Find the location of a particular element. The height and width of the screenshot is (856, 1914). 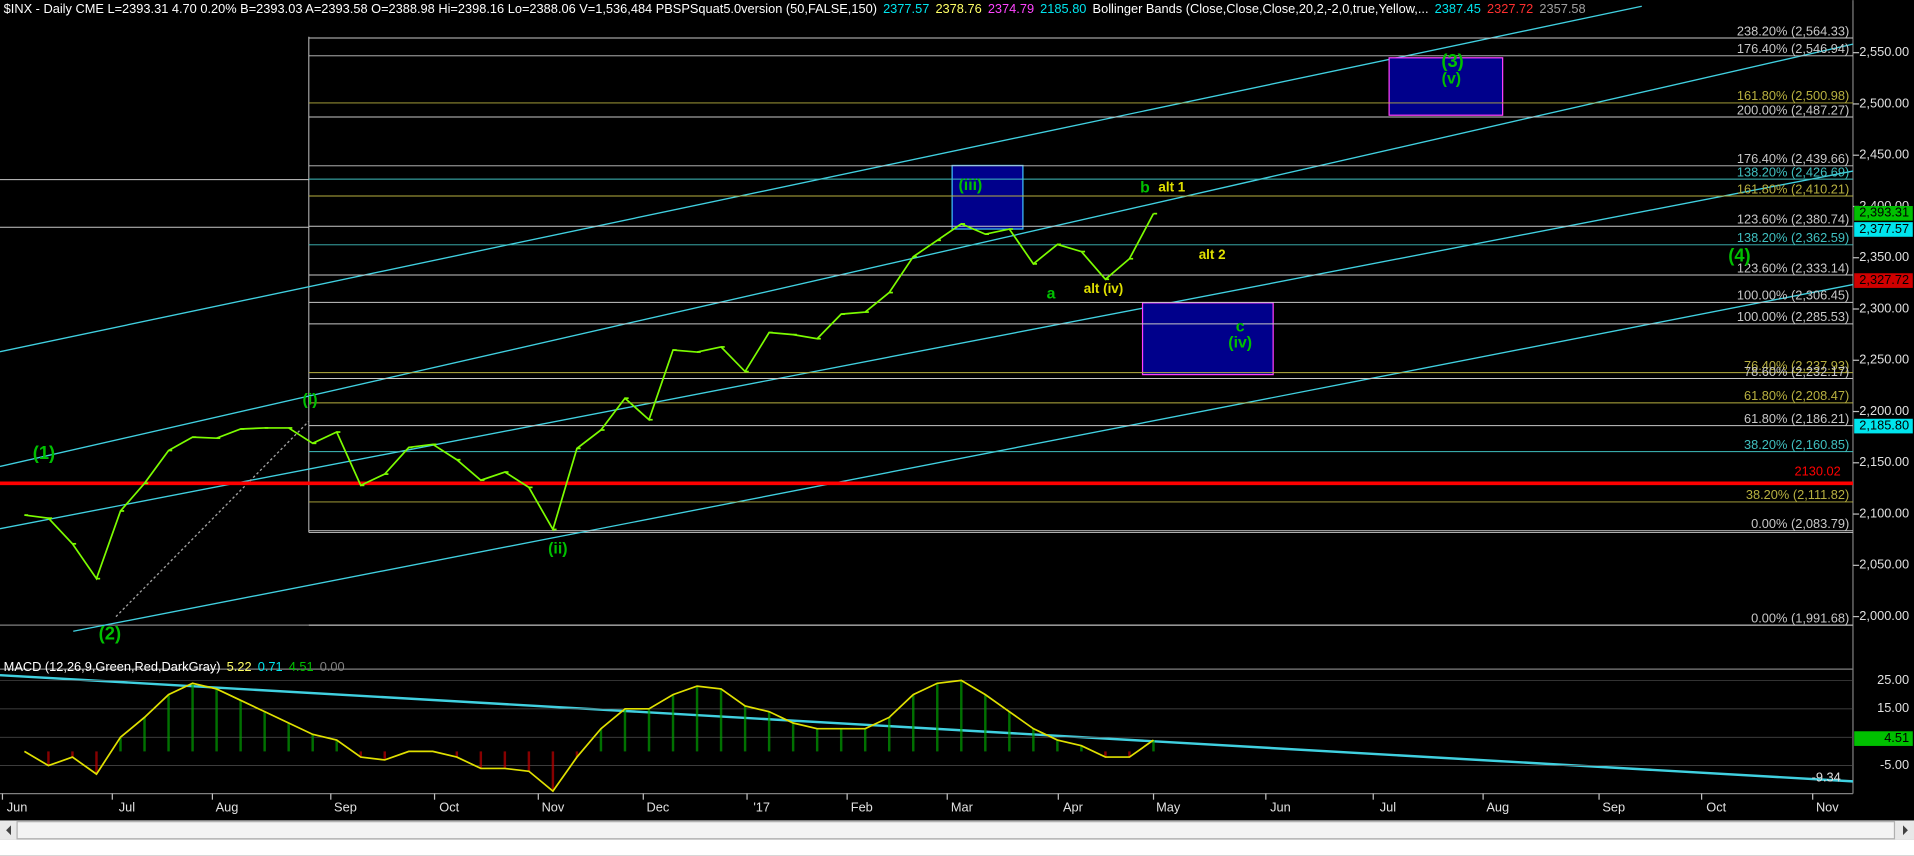

wave-label: (iv) is located at coordinates (1240, 342).